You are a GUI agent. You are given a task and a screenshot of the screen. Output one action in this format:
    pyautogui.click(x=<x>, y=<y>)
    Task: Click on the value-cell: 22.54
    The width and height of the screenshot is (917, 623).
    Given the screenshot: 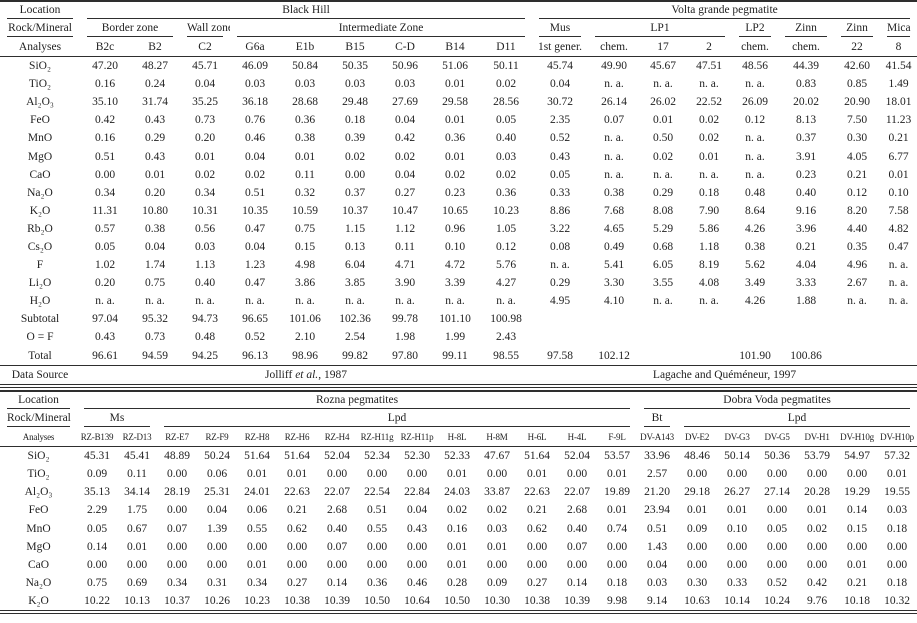 What is the action you would take?
    pyautogui.click(x=377, y=492)
    